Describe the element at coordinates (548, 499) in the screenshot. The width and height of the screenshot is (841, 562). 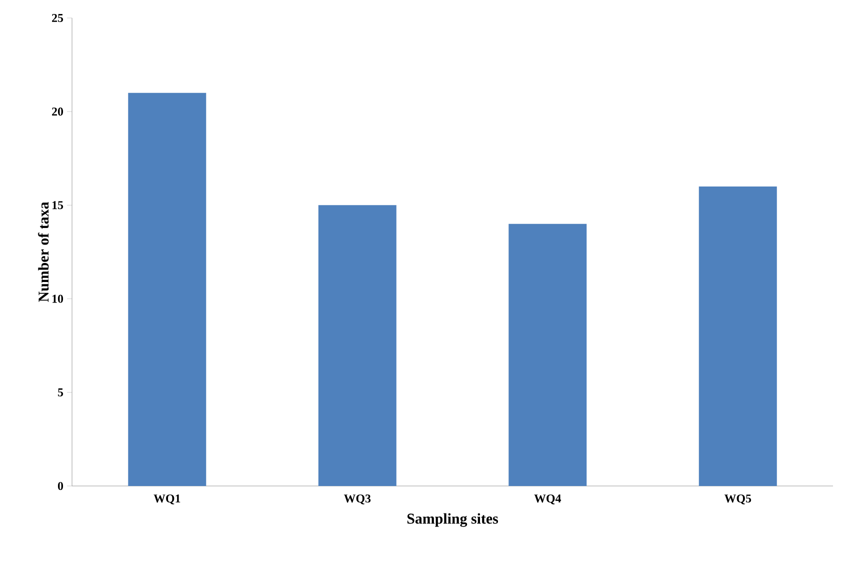
I see `x-tick-label: WQ4` at that location.